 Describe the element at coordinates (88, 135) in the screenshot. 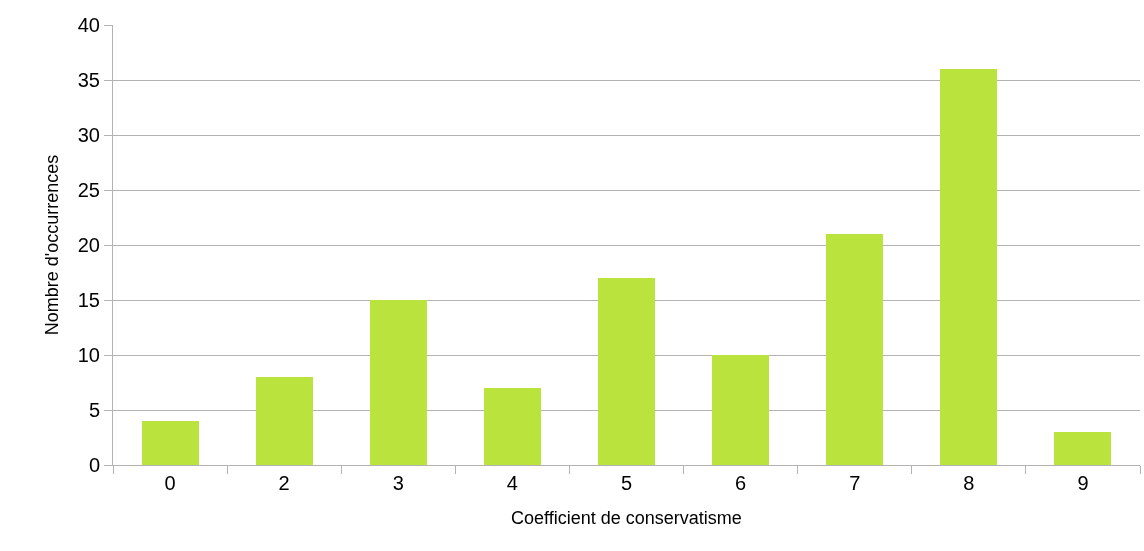

I see `y-tick-label: 30` at that location.